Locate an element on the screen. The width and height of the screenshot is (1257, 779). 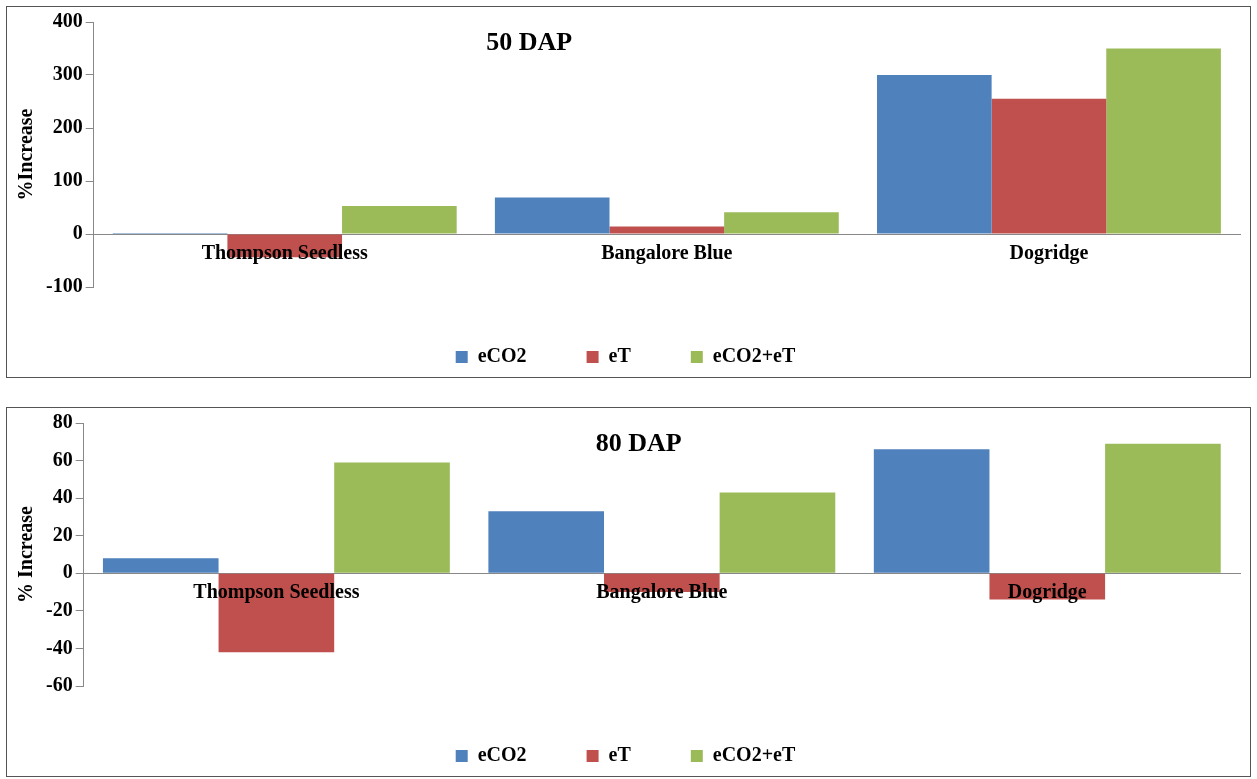
y-tick-label: 200 is located at coordinates (67, 126).